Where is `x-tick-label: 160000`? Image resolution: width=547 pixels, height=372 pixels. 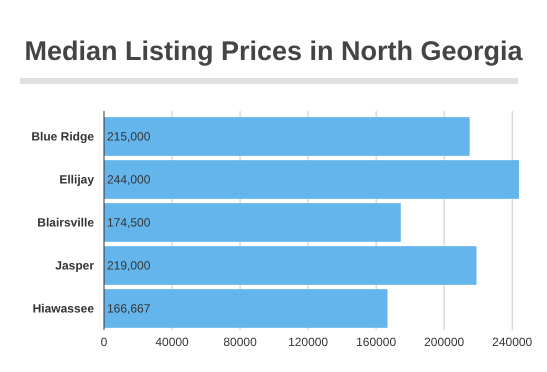
x-tick-label: 160000 is located at coordinates (376, 342).